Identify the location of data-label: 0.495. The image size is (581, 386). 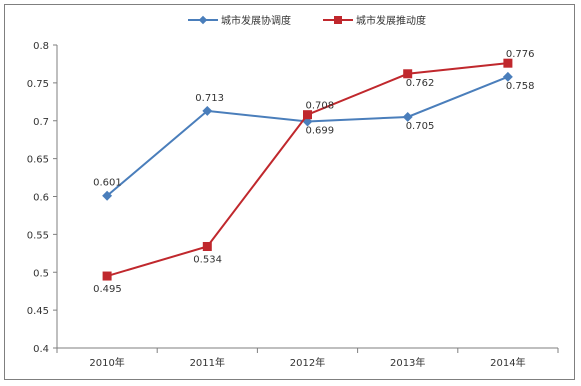
(107, 289).